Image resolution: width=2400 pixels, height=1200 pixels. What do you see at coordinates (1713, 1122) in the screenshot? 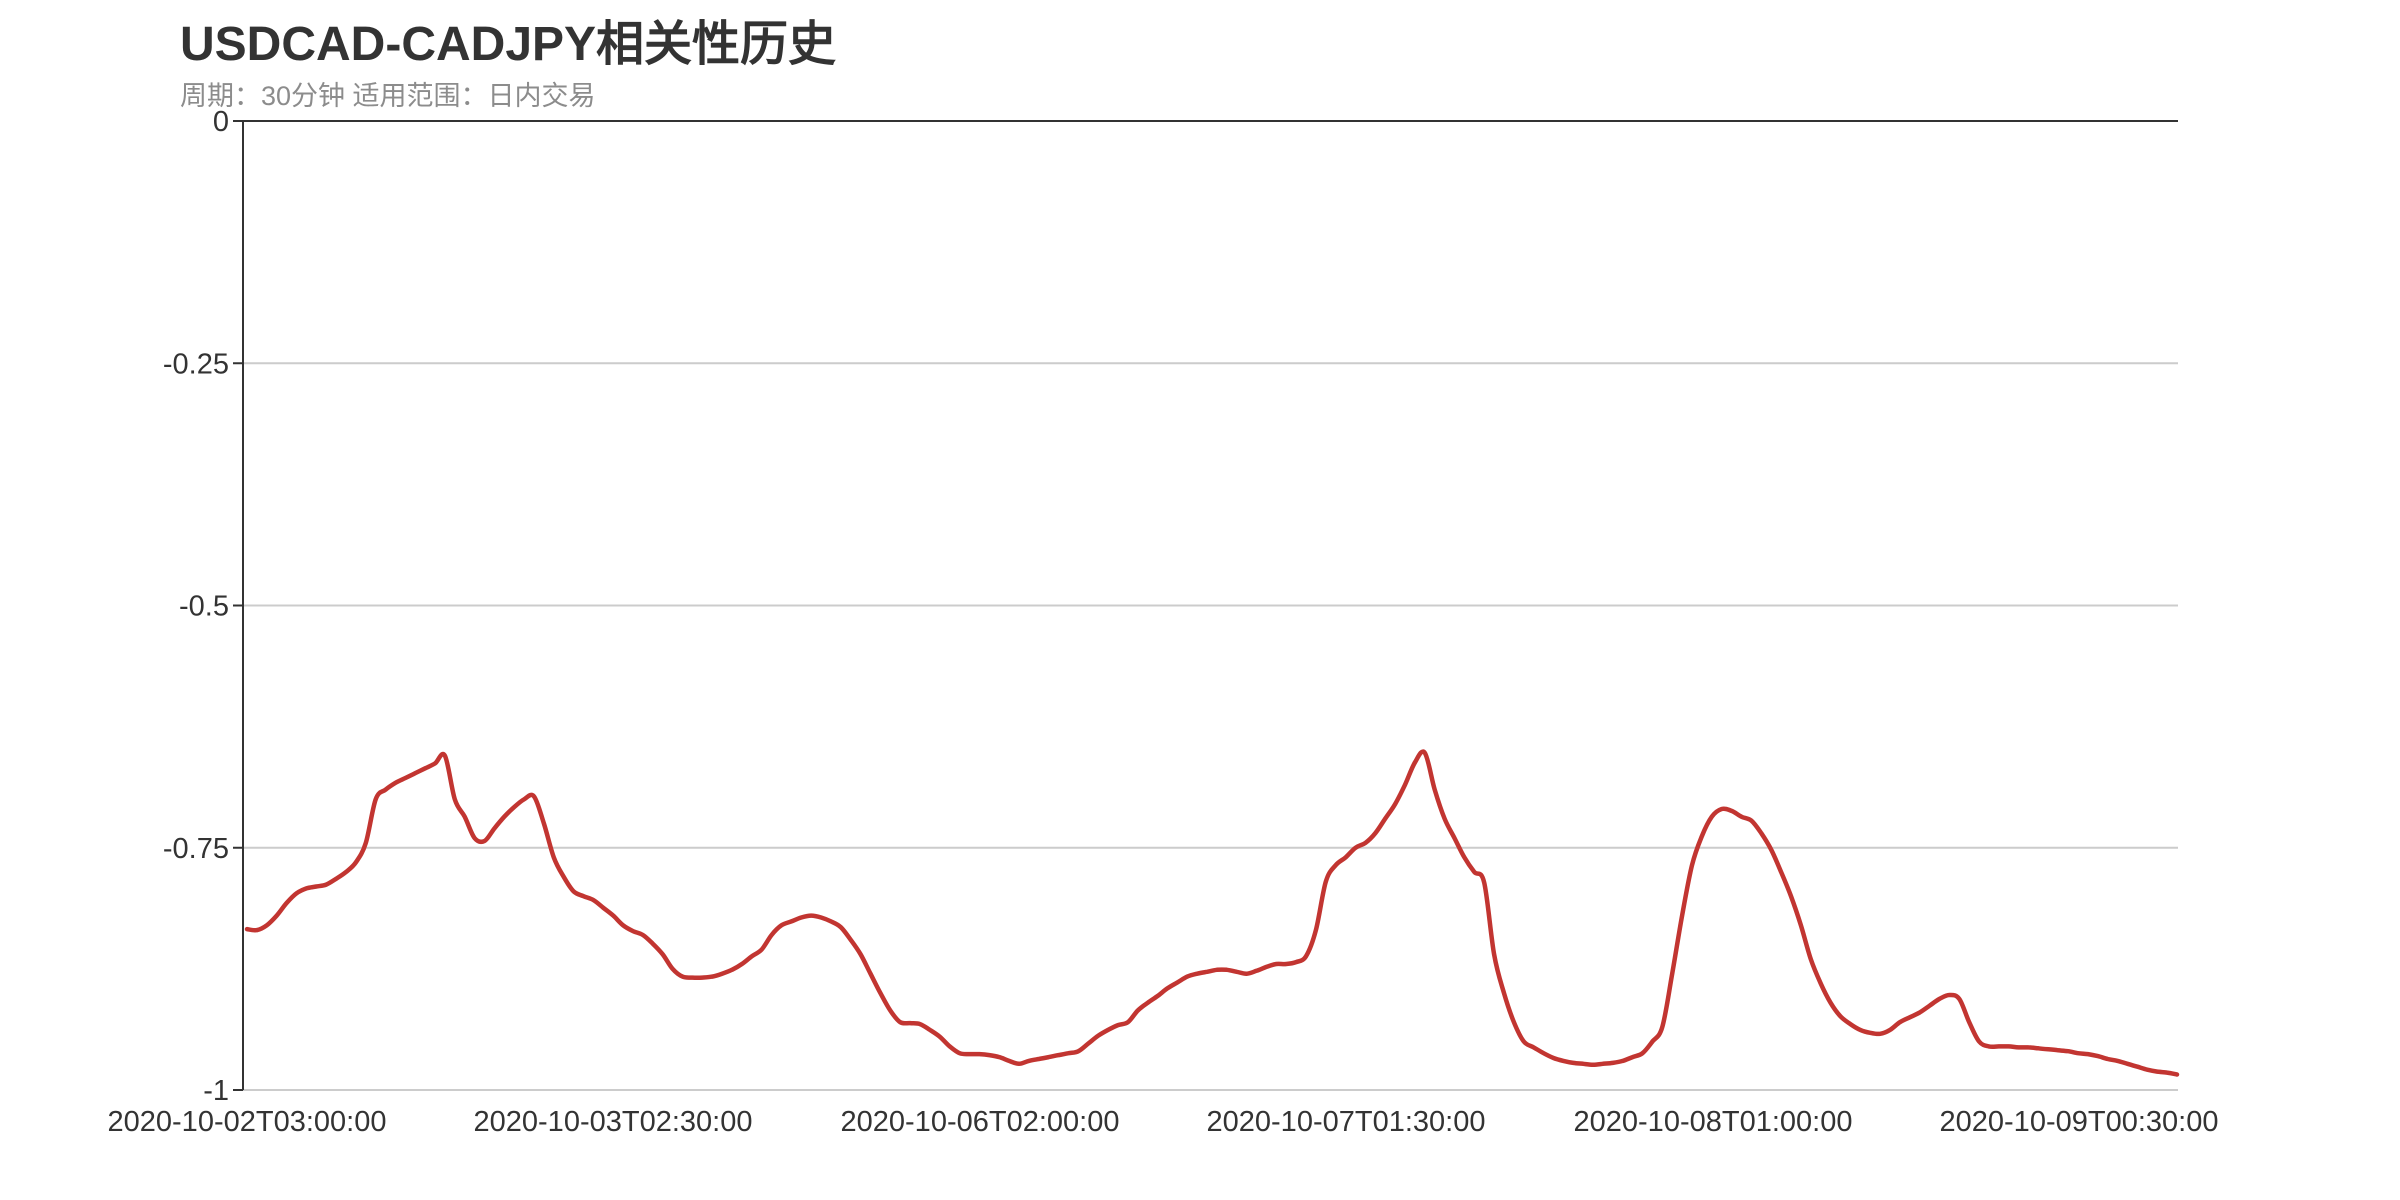
I see `x-tick-label: 2020-10-08T01:00:00` at bounding box center [1713, 1122].